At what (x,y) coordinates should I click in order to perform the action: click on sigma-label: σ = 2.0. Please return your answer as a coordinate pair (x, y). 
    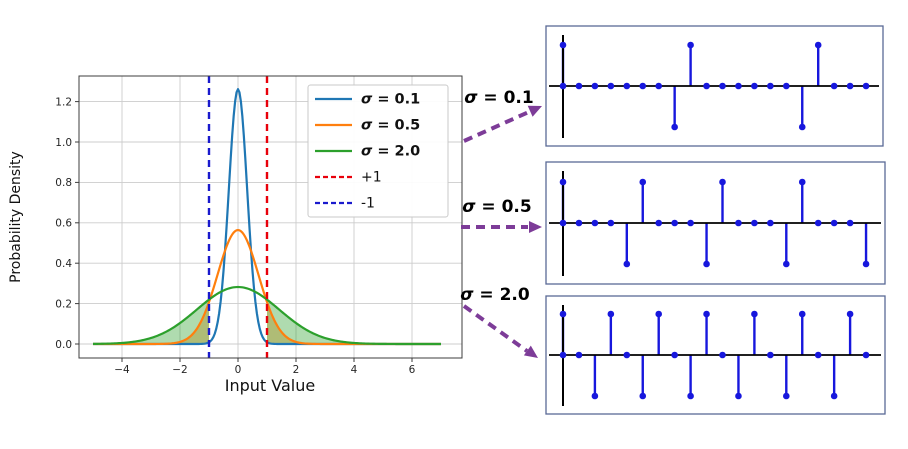
    Looking at the image, I should click on (495, 295).